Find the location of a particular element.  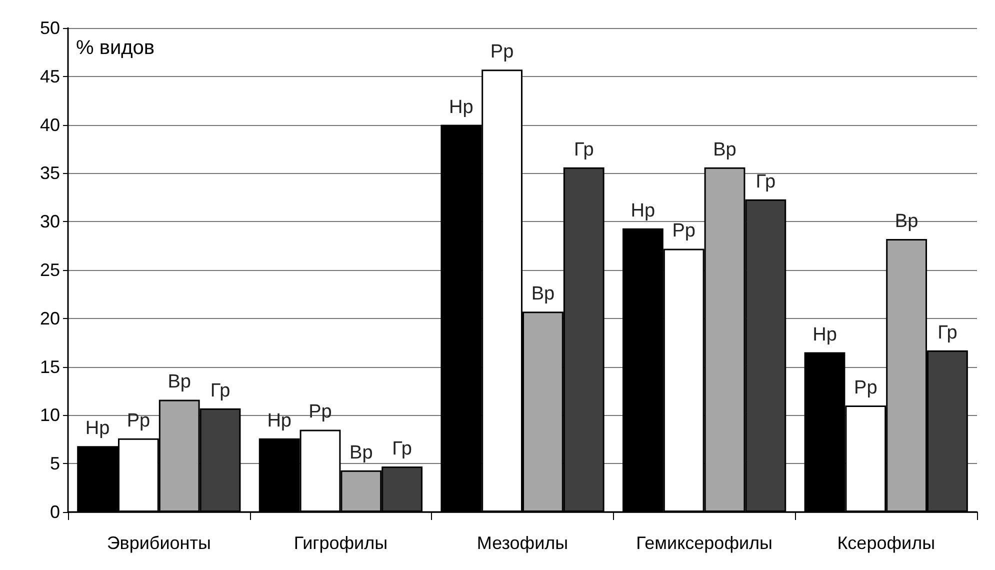

x-tick-label: Эврибионты is located at coordinates (158, 543).